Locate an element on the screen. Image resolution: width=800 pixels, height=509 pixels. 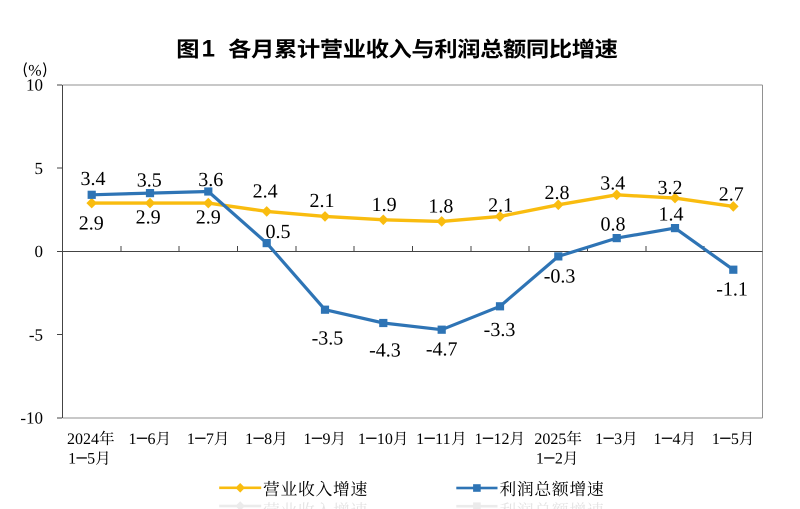
svg-text: 0 is located at coordinates (39, 251).